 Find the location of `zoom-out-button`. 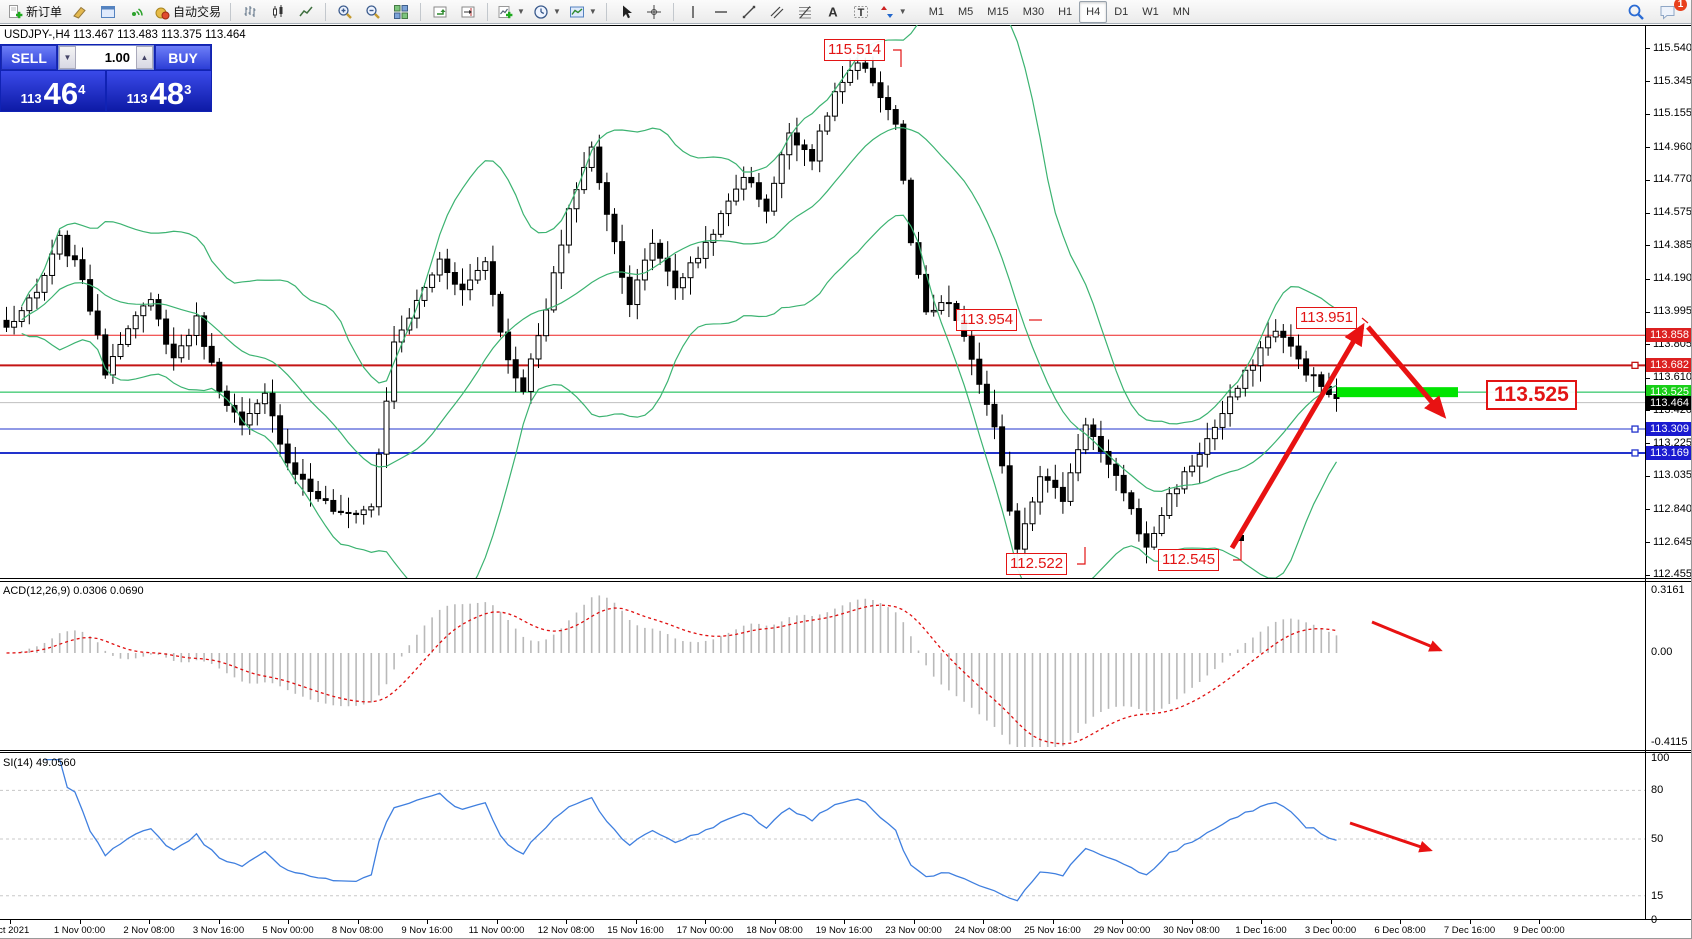

zoom-out-button is located at coordinates (373, 12).